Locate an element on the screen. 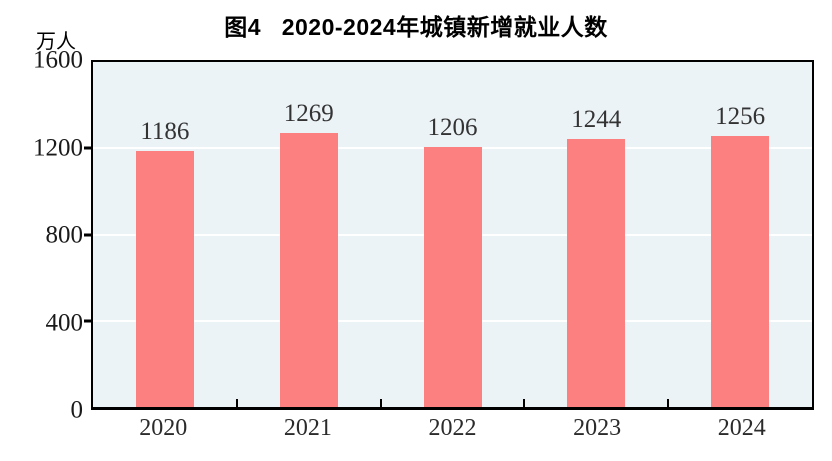  y-tick-label-400: 400 is located at coordinates (64, 322).